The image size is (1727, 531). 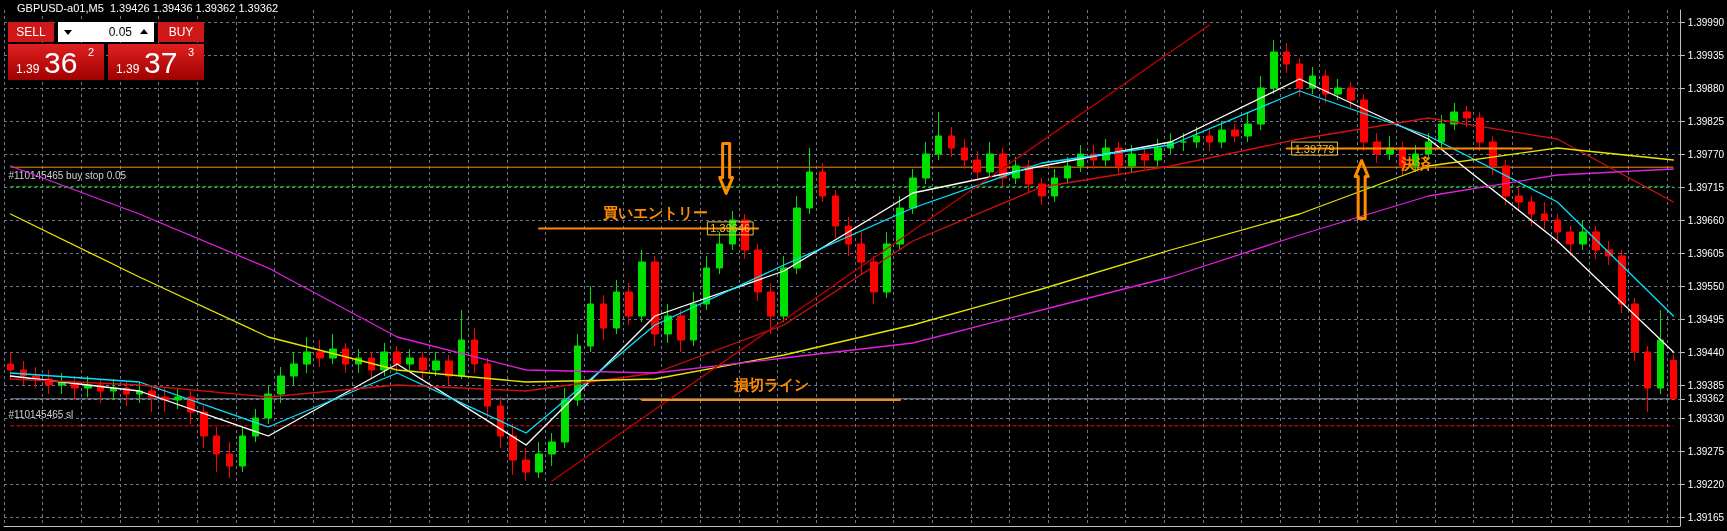 What do you see at coordinates (1706, 319) in the screenshot?
I see `y-tick-label: 1.39495` at bounding box center [1706, 319].